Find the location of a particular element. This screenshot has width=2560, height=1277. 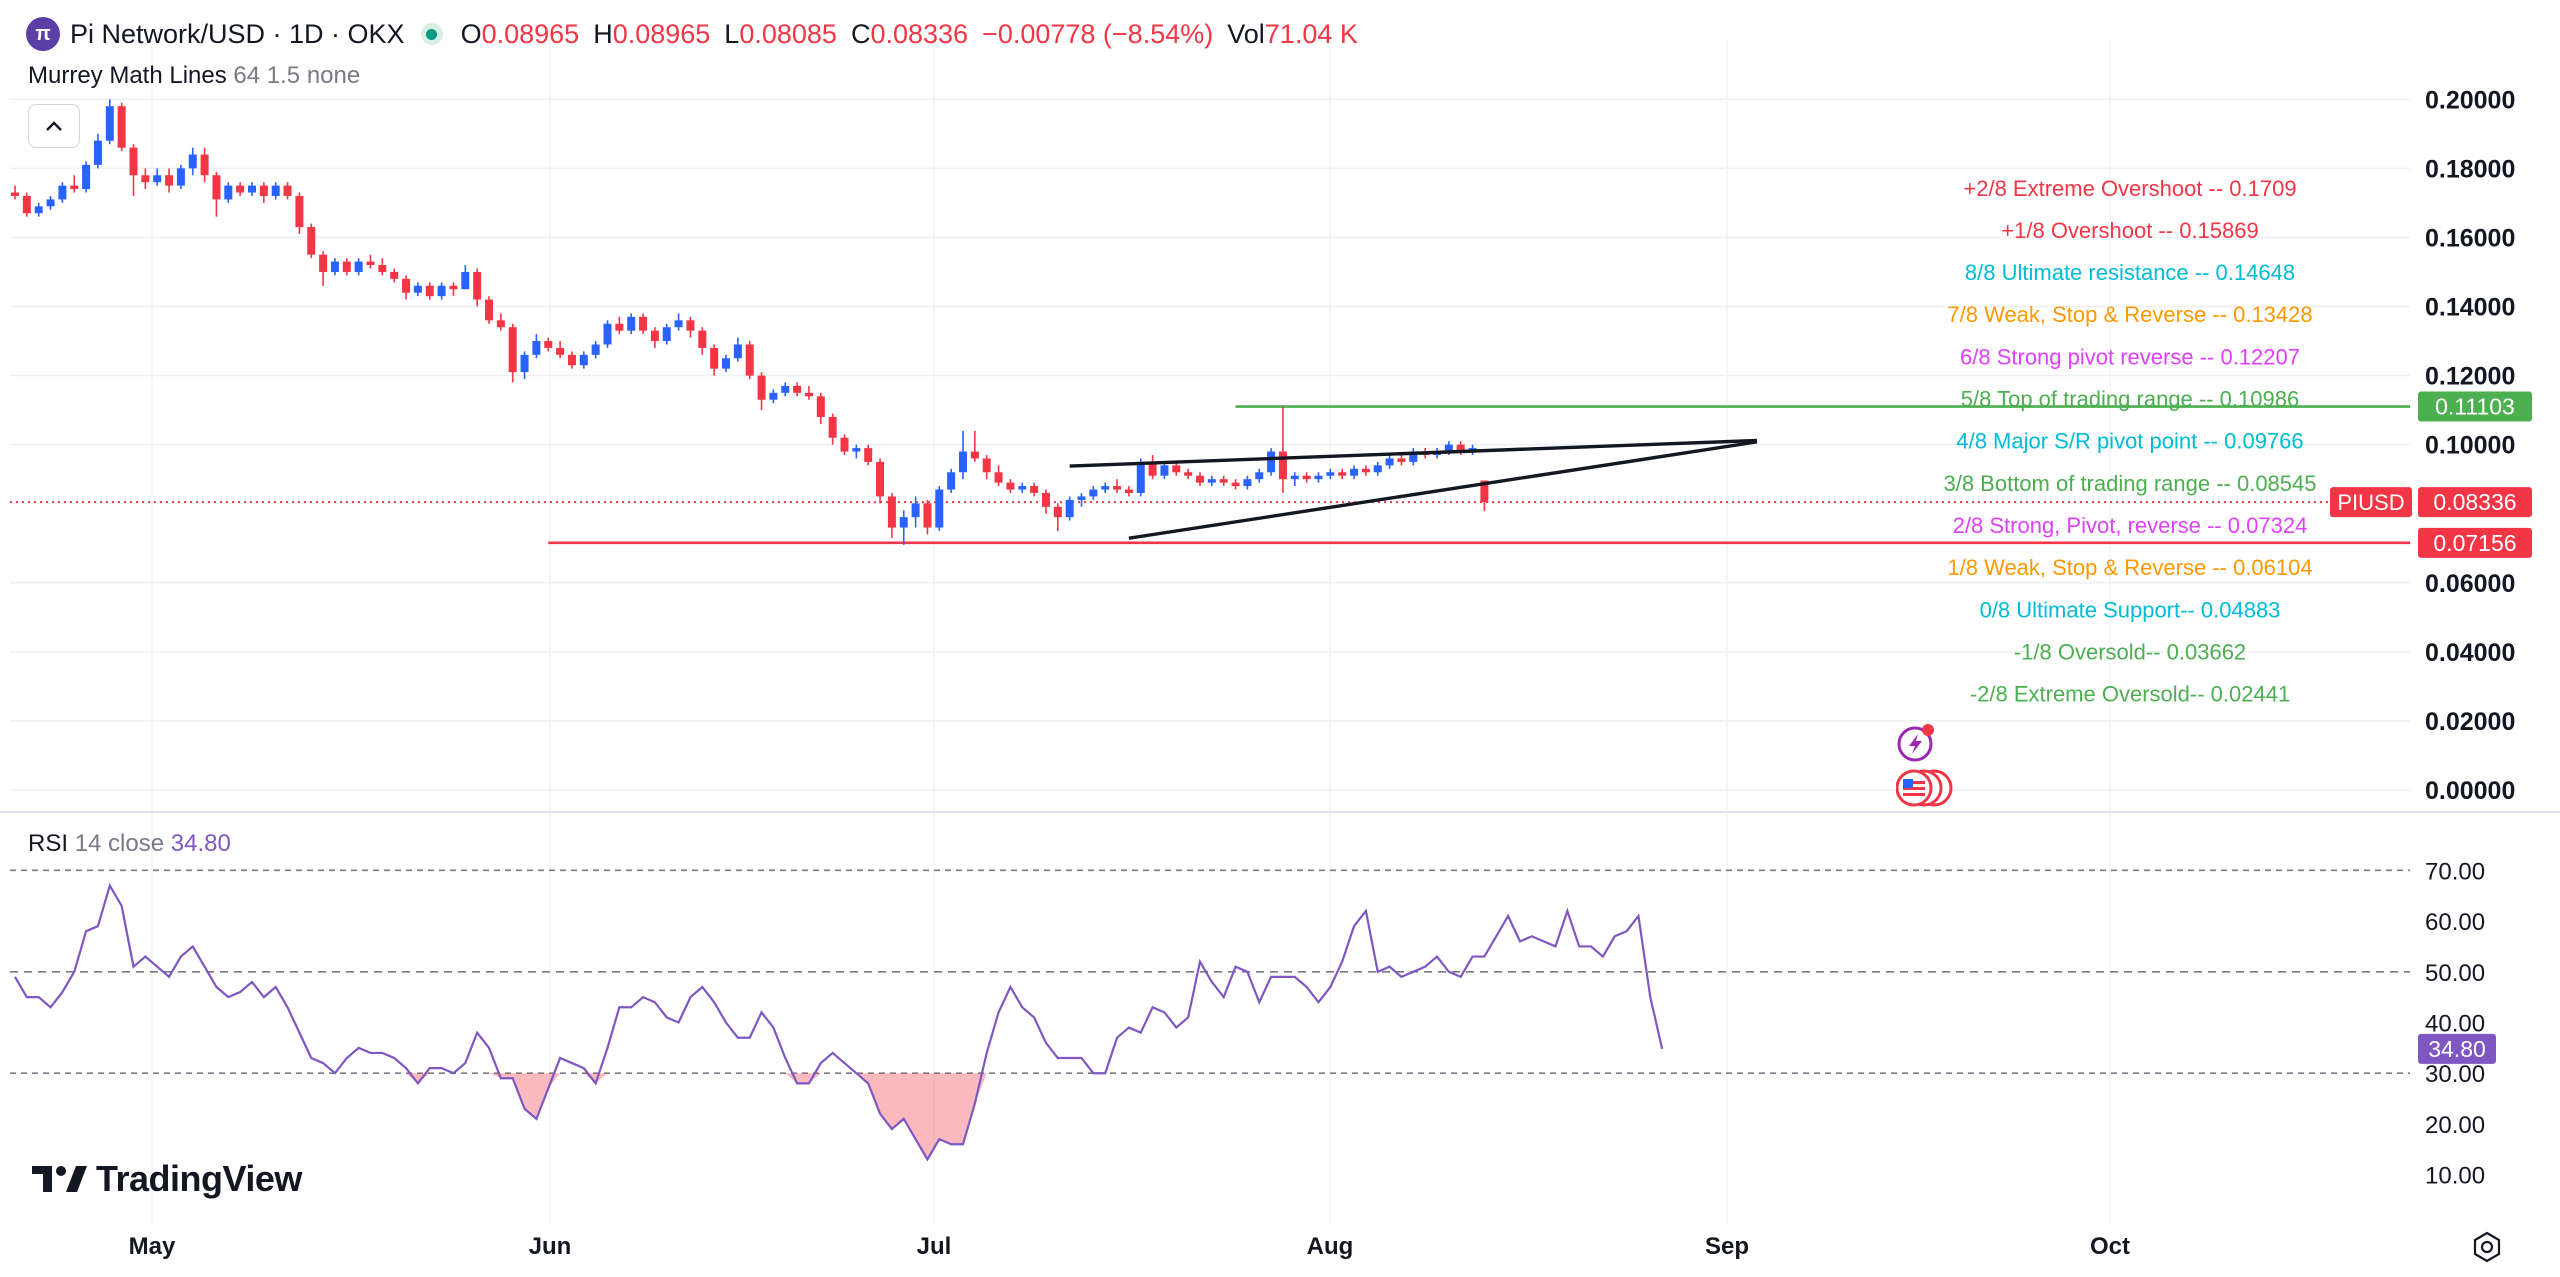

settings-gear-icon is located at coordinates (2487, 1247).